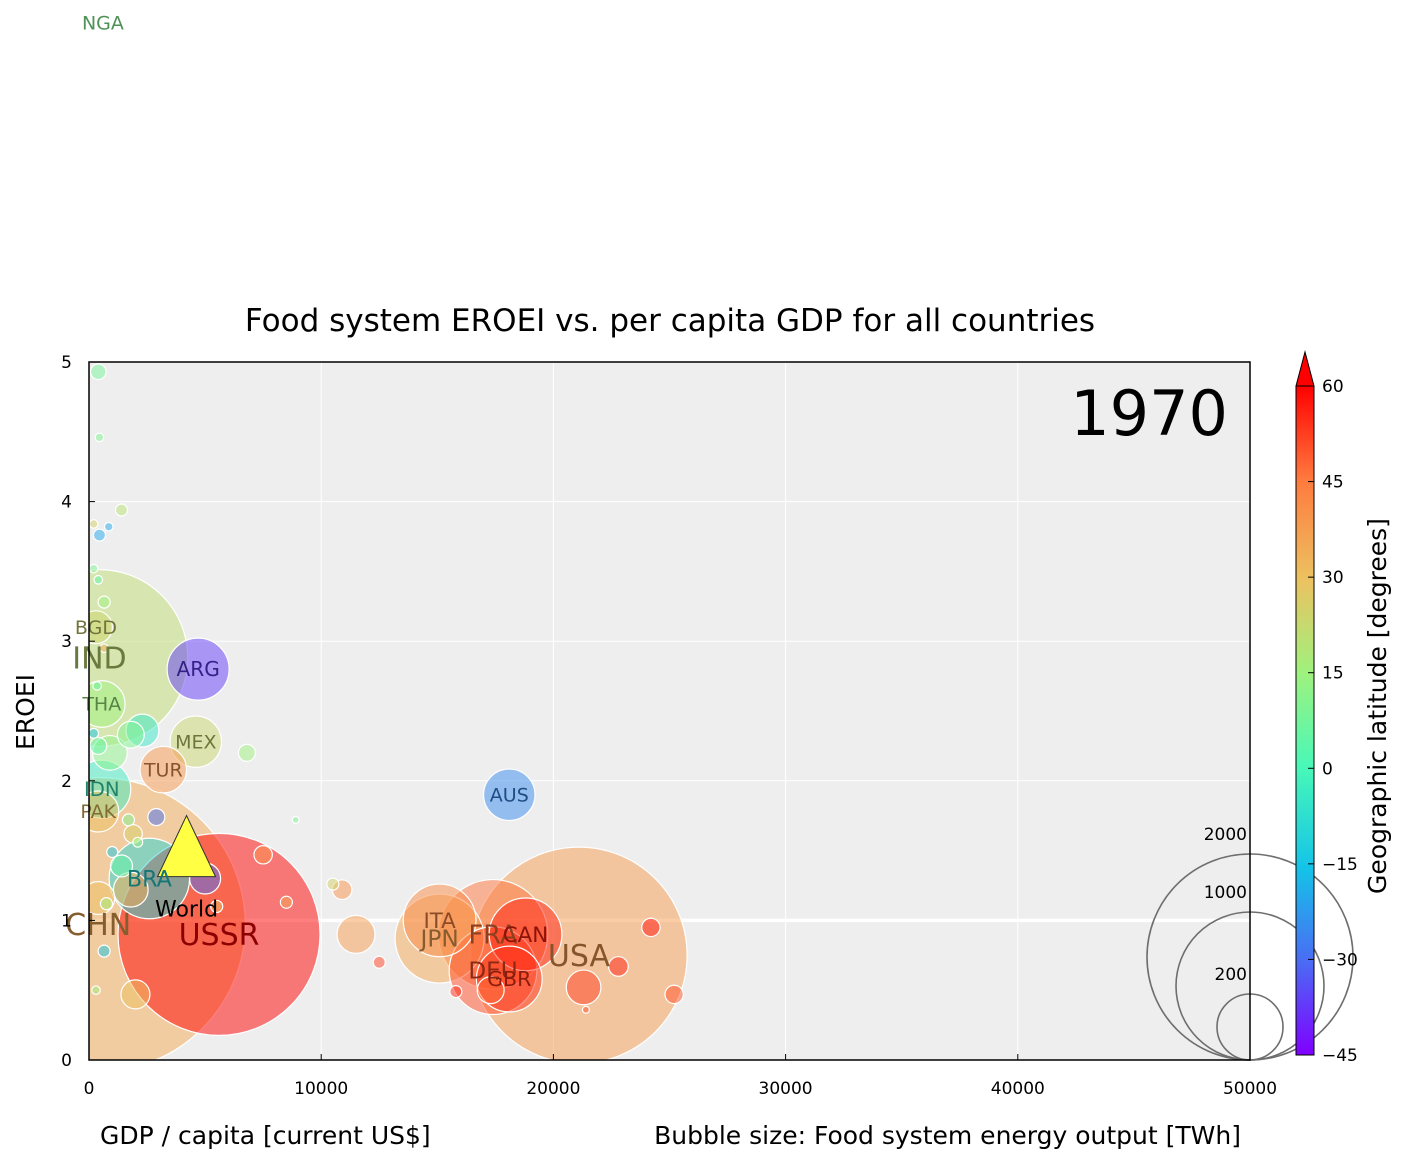 The image size is (1407, 1165). I want to click on colorbar-label: Geographic latitude [degrees], so click(1377, 706).